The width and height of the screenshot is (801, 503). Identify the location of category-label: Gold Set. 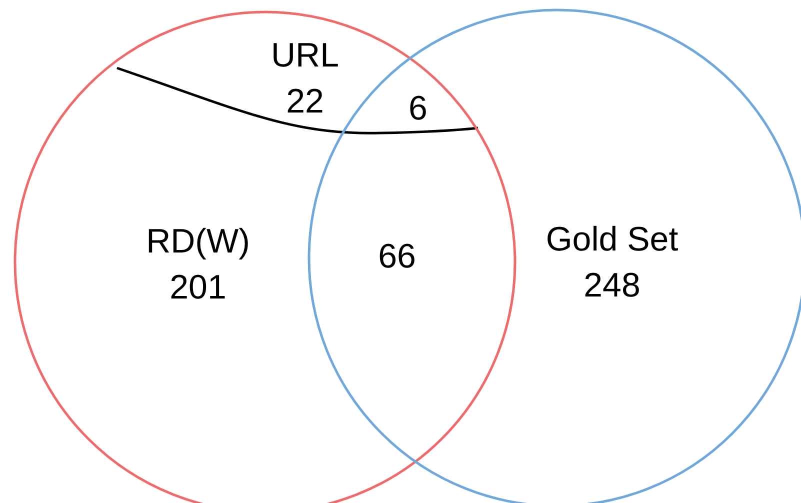
(612, 239).